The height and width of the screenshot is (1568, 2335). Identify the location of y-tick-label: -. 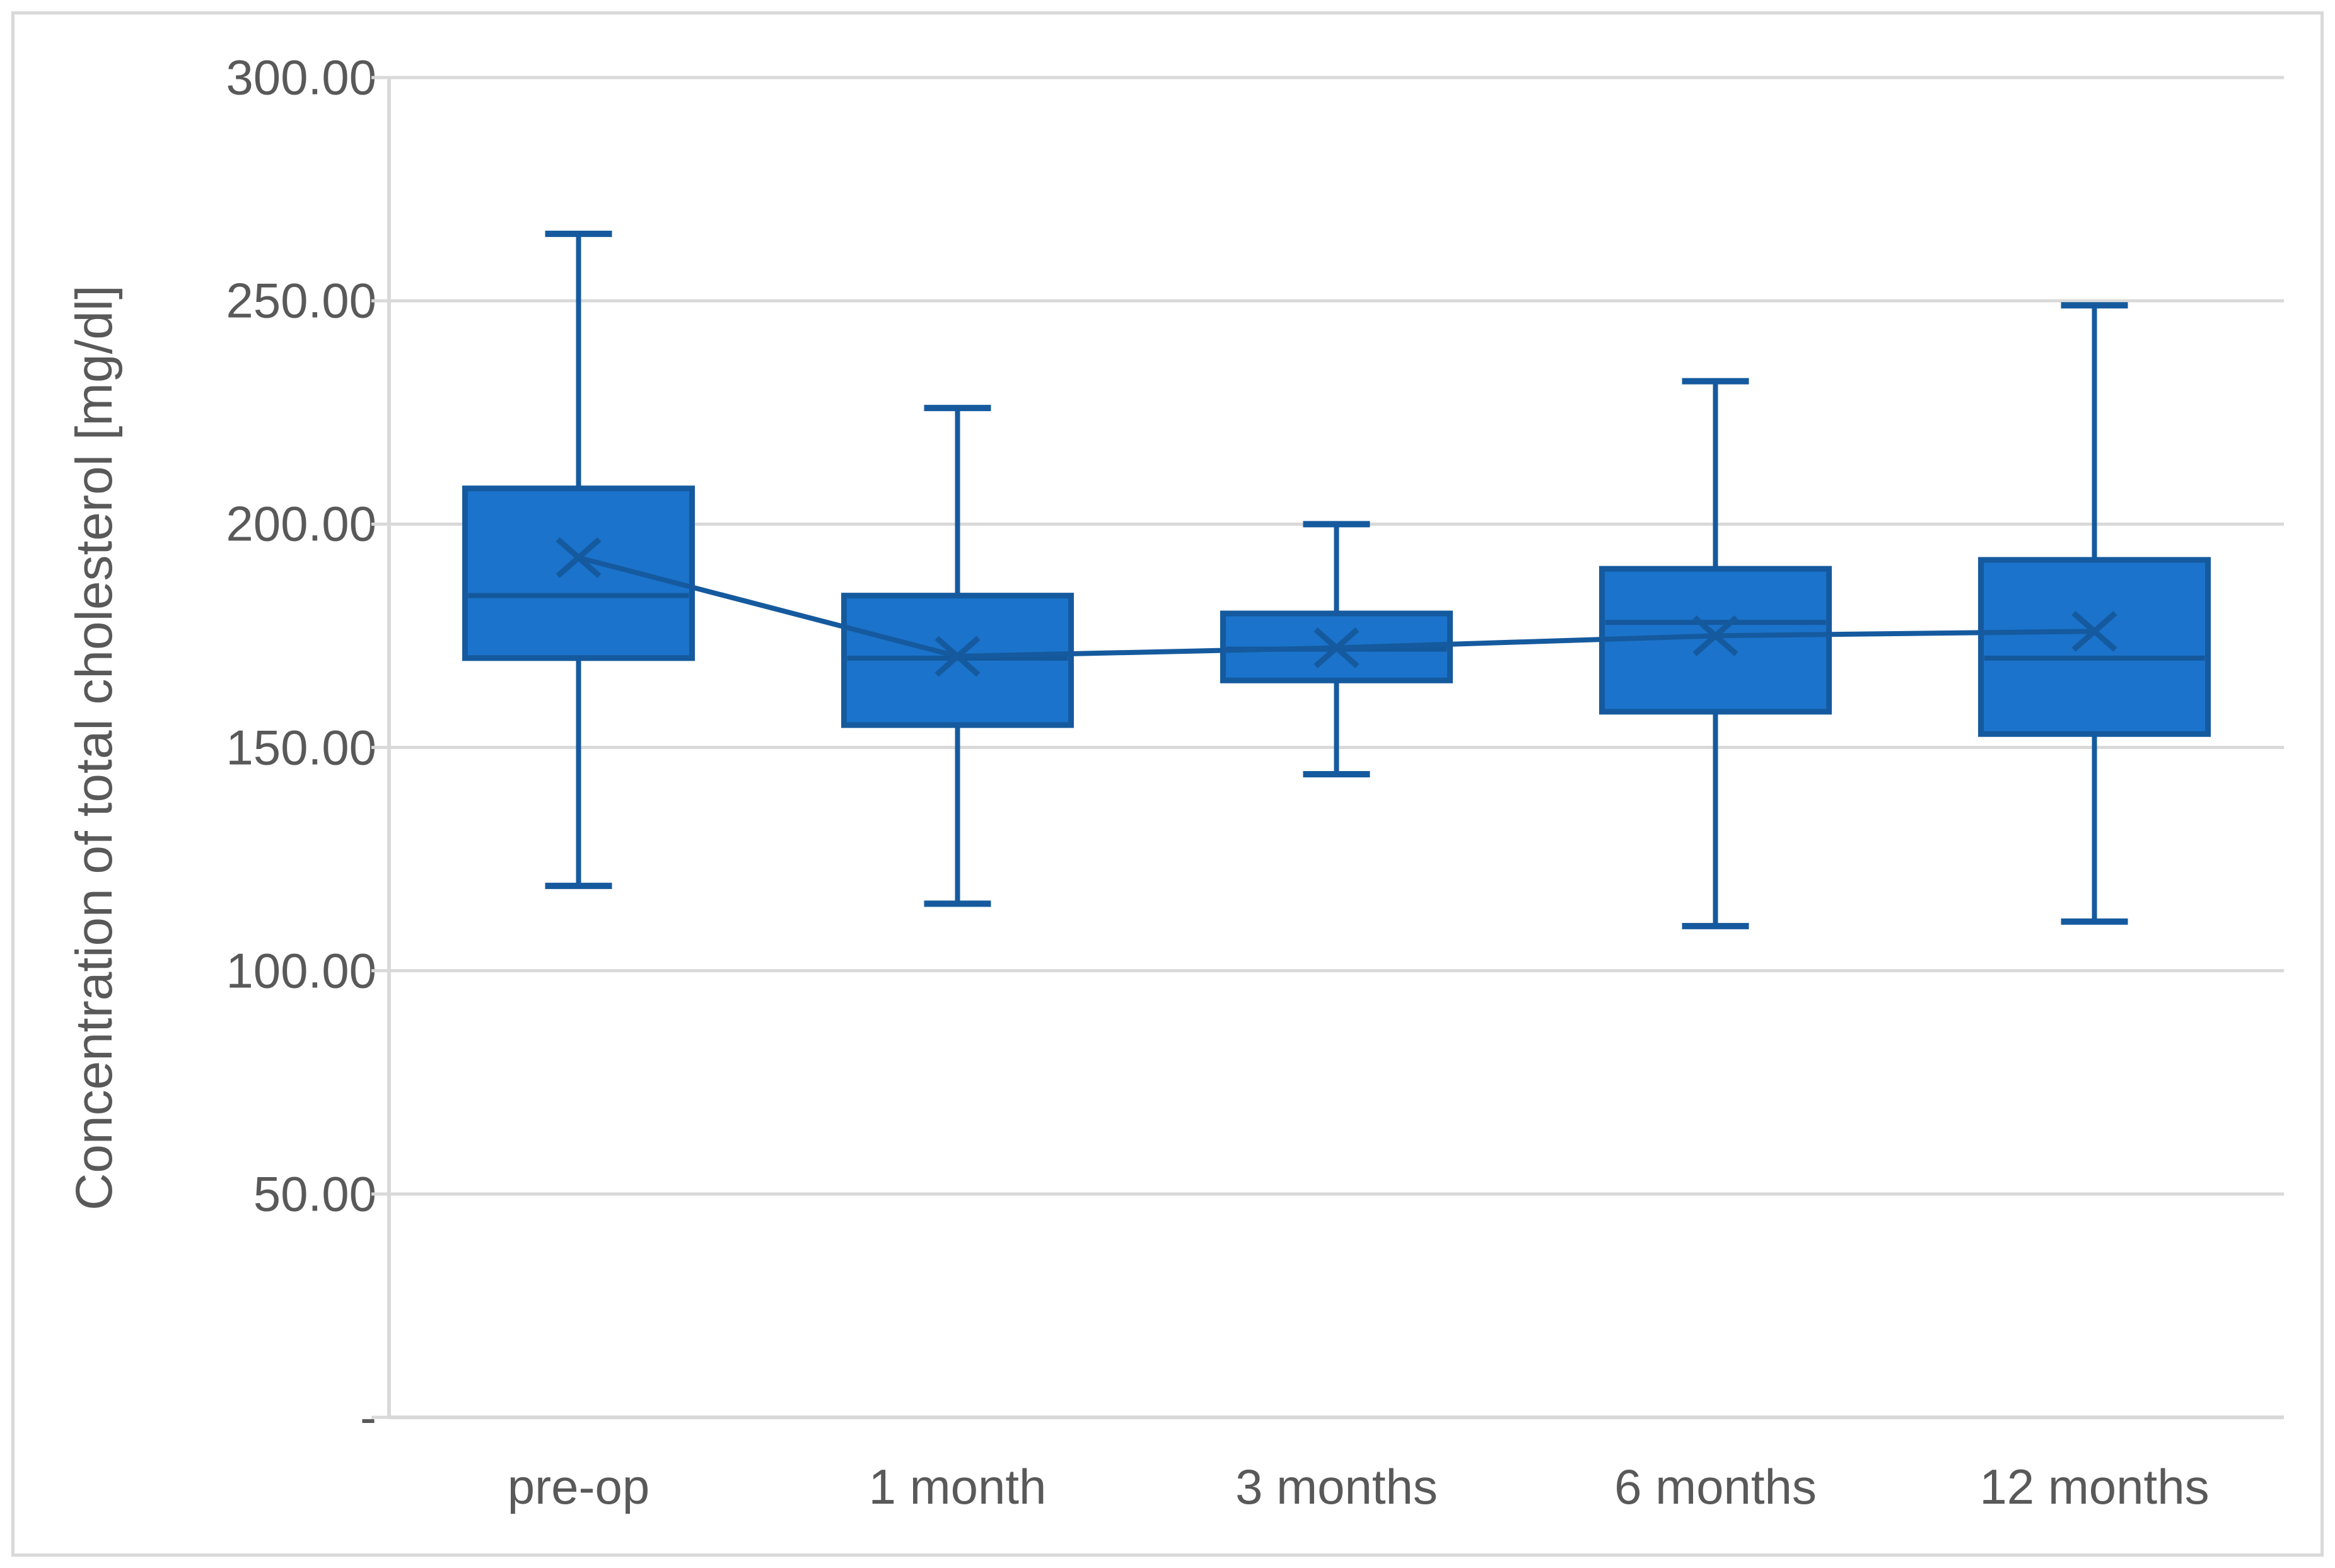
(368, 1417).